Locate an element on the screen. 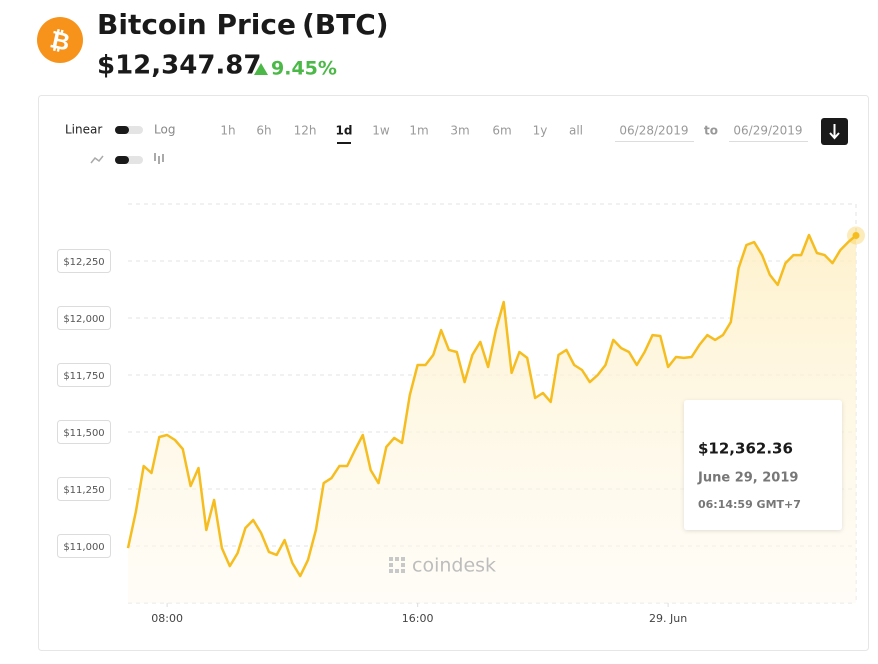 The image size is (878, 664). x-tick-label: 16:00 is located at coordinates (418, 618).